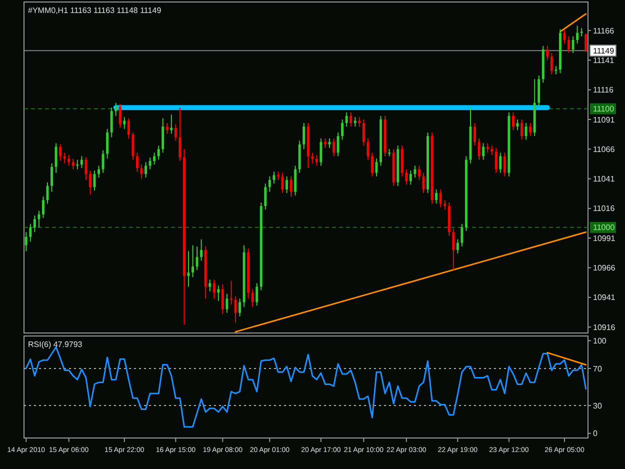 The height and width of the screenshot is (469, 625). What do you see at coordinates (604, 297) in the screenshot?
I see `y-tick-label: 10941` at bounding box center [604, 297].